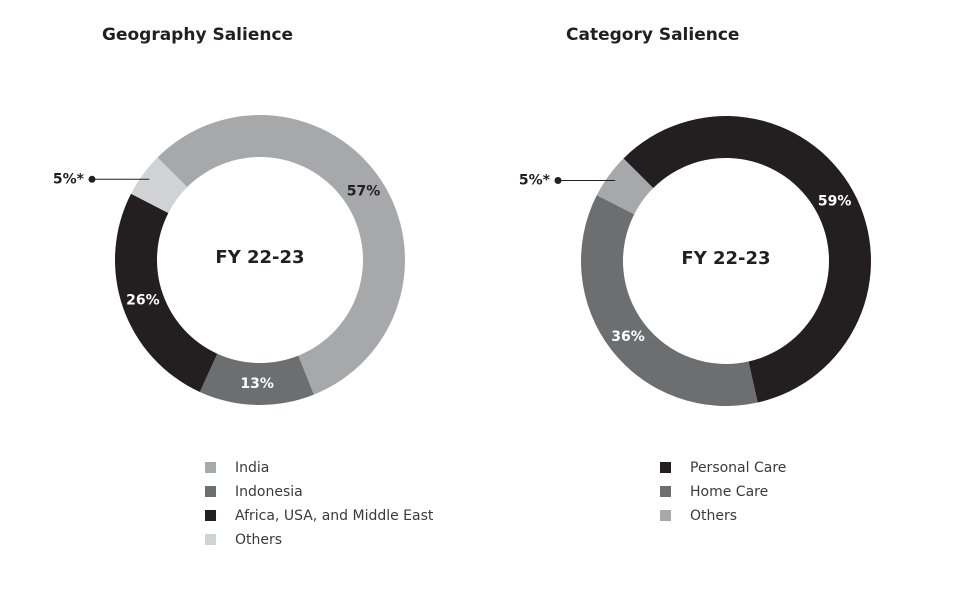 The height and width of the screenshot is (595, 960). Describe the element at coordinates (257, 384) in the screenshot. I see `value-label: 13%` at that location.